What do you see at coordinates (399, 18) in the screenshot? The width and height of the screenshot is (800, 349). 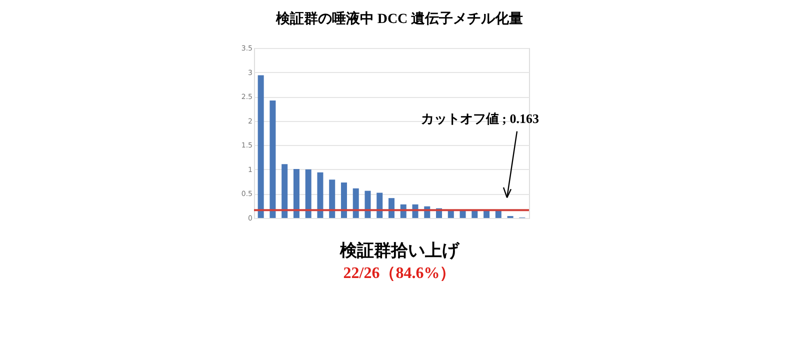 I see `chart-title: 検証群の唾液中 DCC 遺伝子メチル化量` at bounding box center [399, 18].